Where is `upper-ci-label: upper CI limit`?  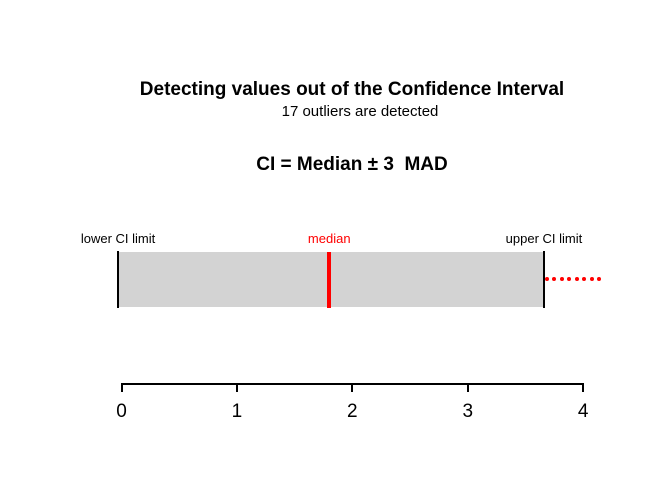
upper-ci-label: upper CI limit is located at coordinates (544, 238).